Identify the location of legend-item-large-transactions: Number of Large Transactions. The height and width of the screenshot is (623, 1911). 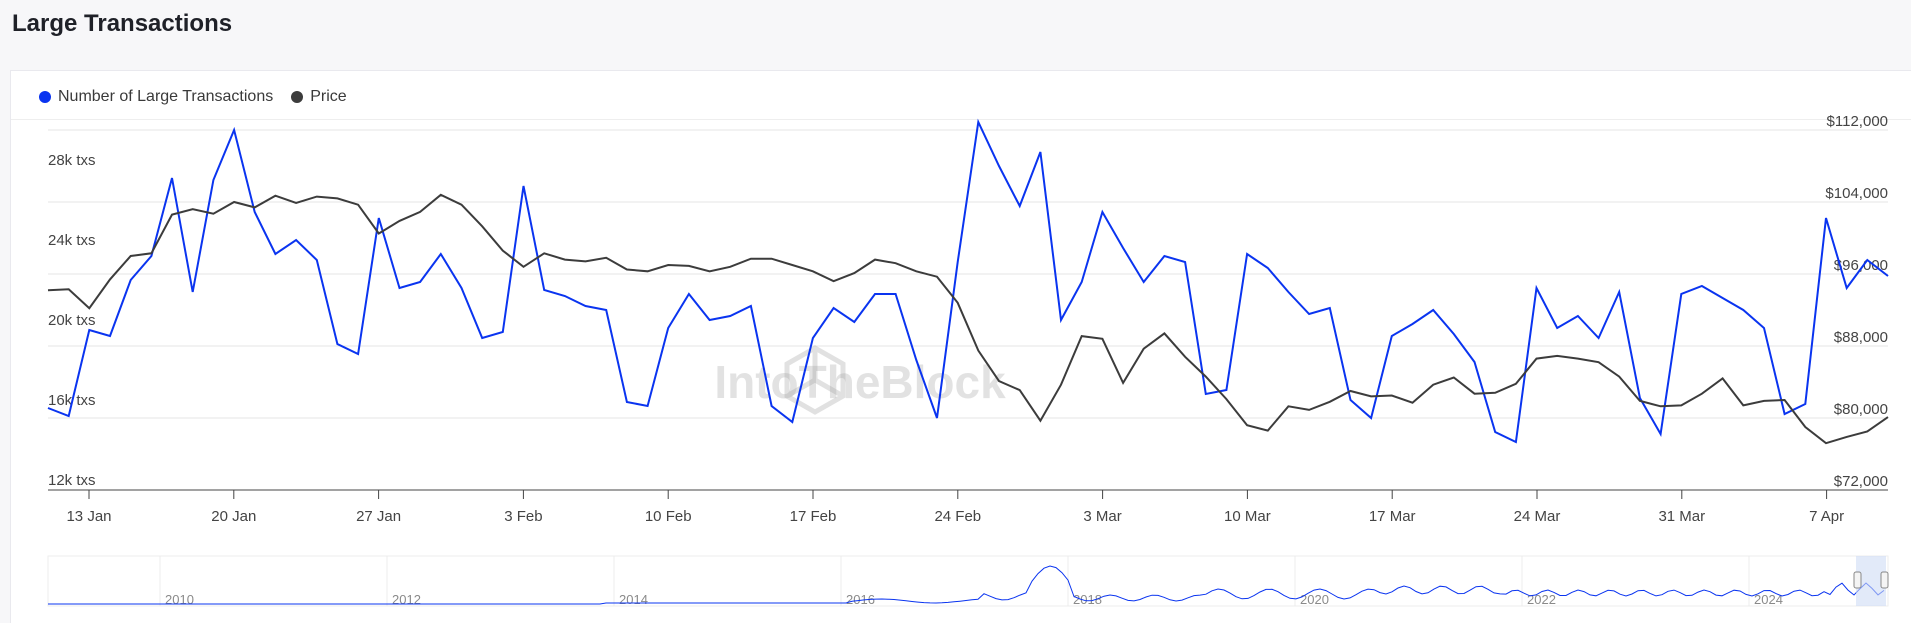
(156, 97).